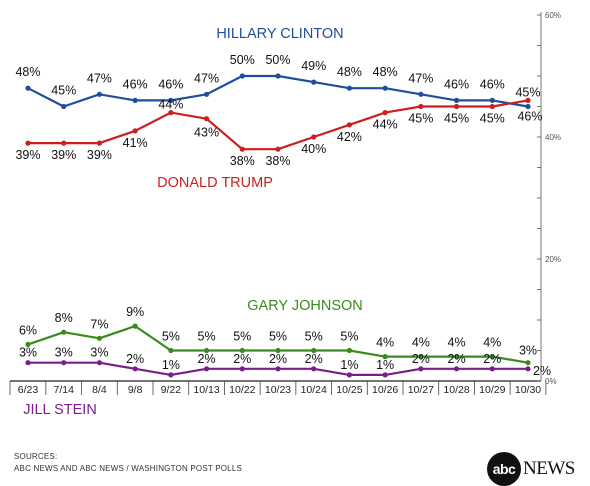  What do you see at coordinates (504, 469) in the screenshot?
I see `abc-logo-ball: abc` at bounding box center [504, 469].